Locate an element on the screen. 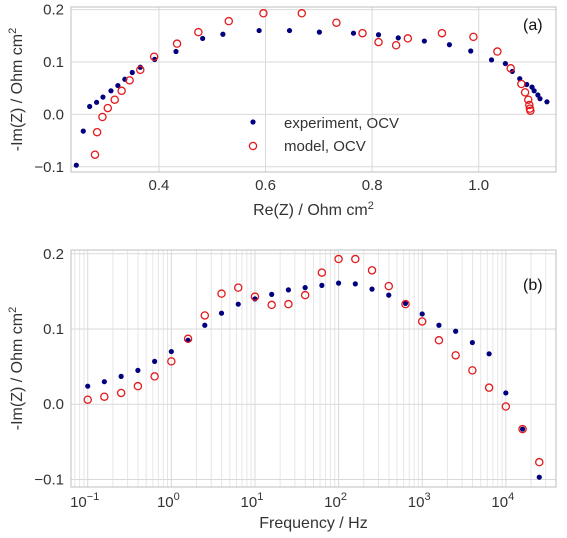 The image size is (567, 538). x-axis-label: Re(Z) / Ohm cm2 is located at coordinates (313, 209).